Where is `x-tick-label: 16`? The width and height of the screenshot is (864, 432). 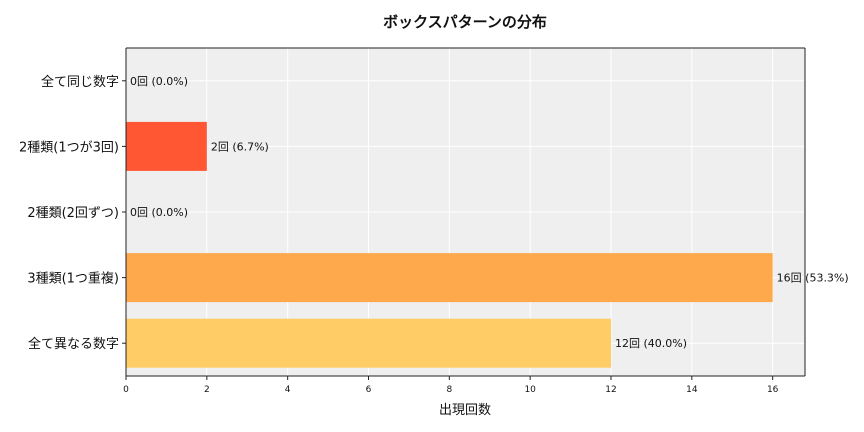 x-tick-label: 16 is located at coordinates (773, 390).